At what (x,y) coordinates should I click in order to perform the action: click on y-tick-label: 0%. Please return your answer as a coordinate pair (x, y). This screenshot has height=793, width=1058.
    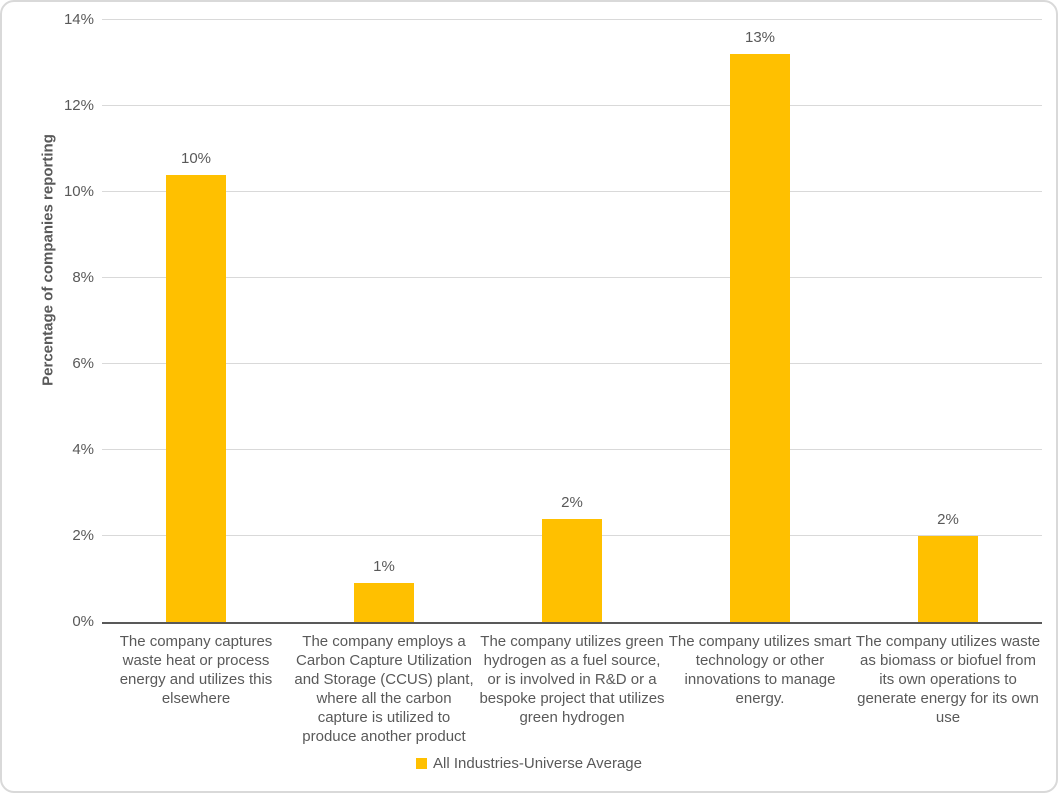
    Looking at the image, I should click on (83, 621).